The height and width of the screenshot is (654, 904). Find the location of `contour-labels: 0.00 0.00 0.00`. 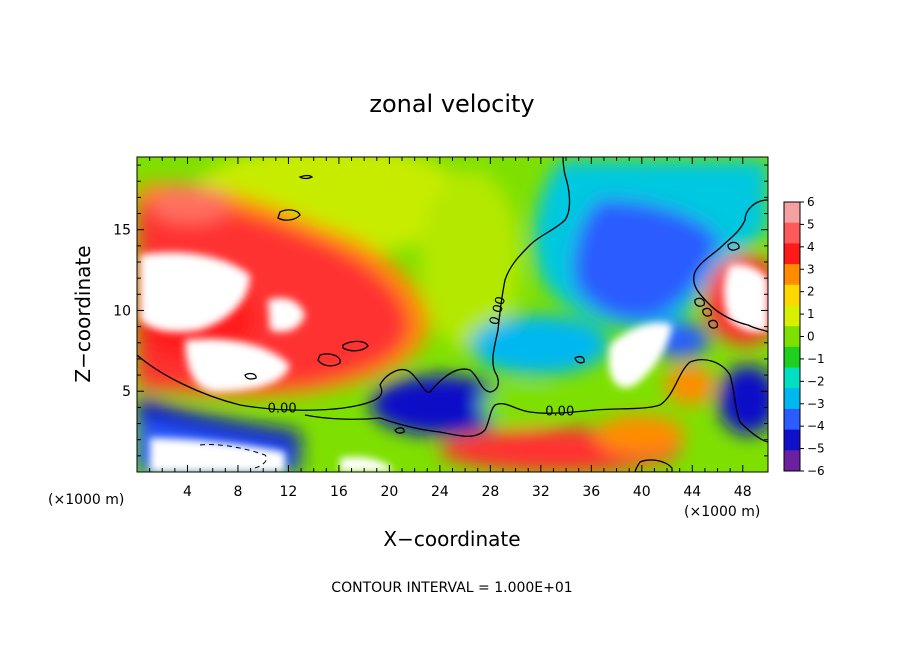

contour-labels: 0.00 0.00 0.00 is located at coordinates (421, 357).